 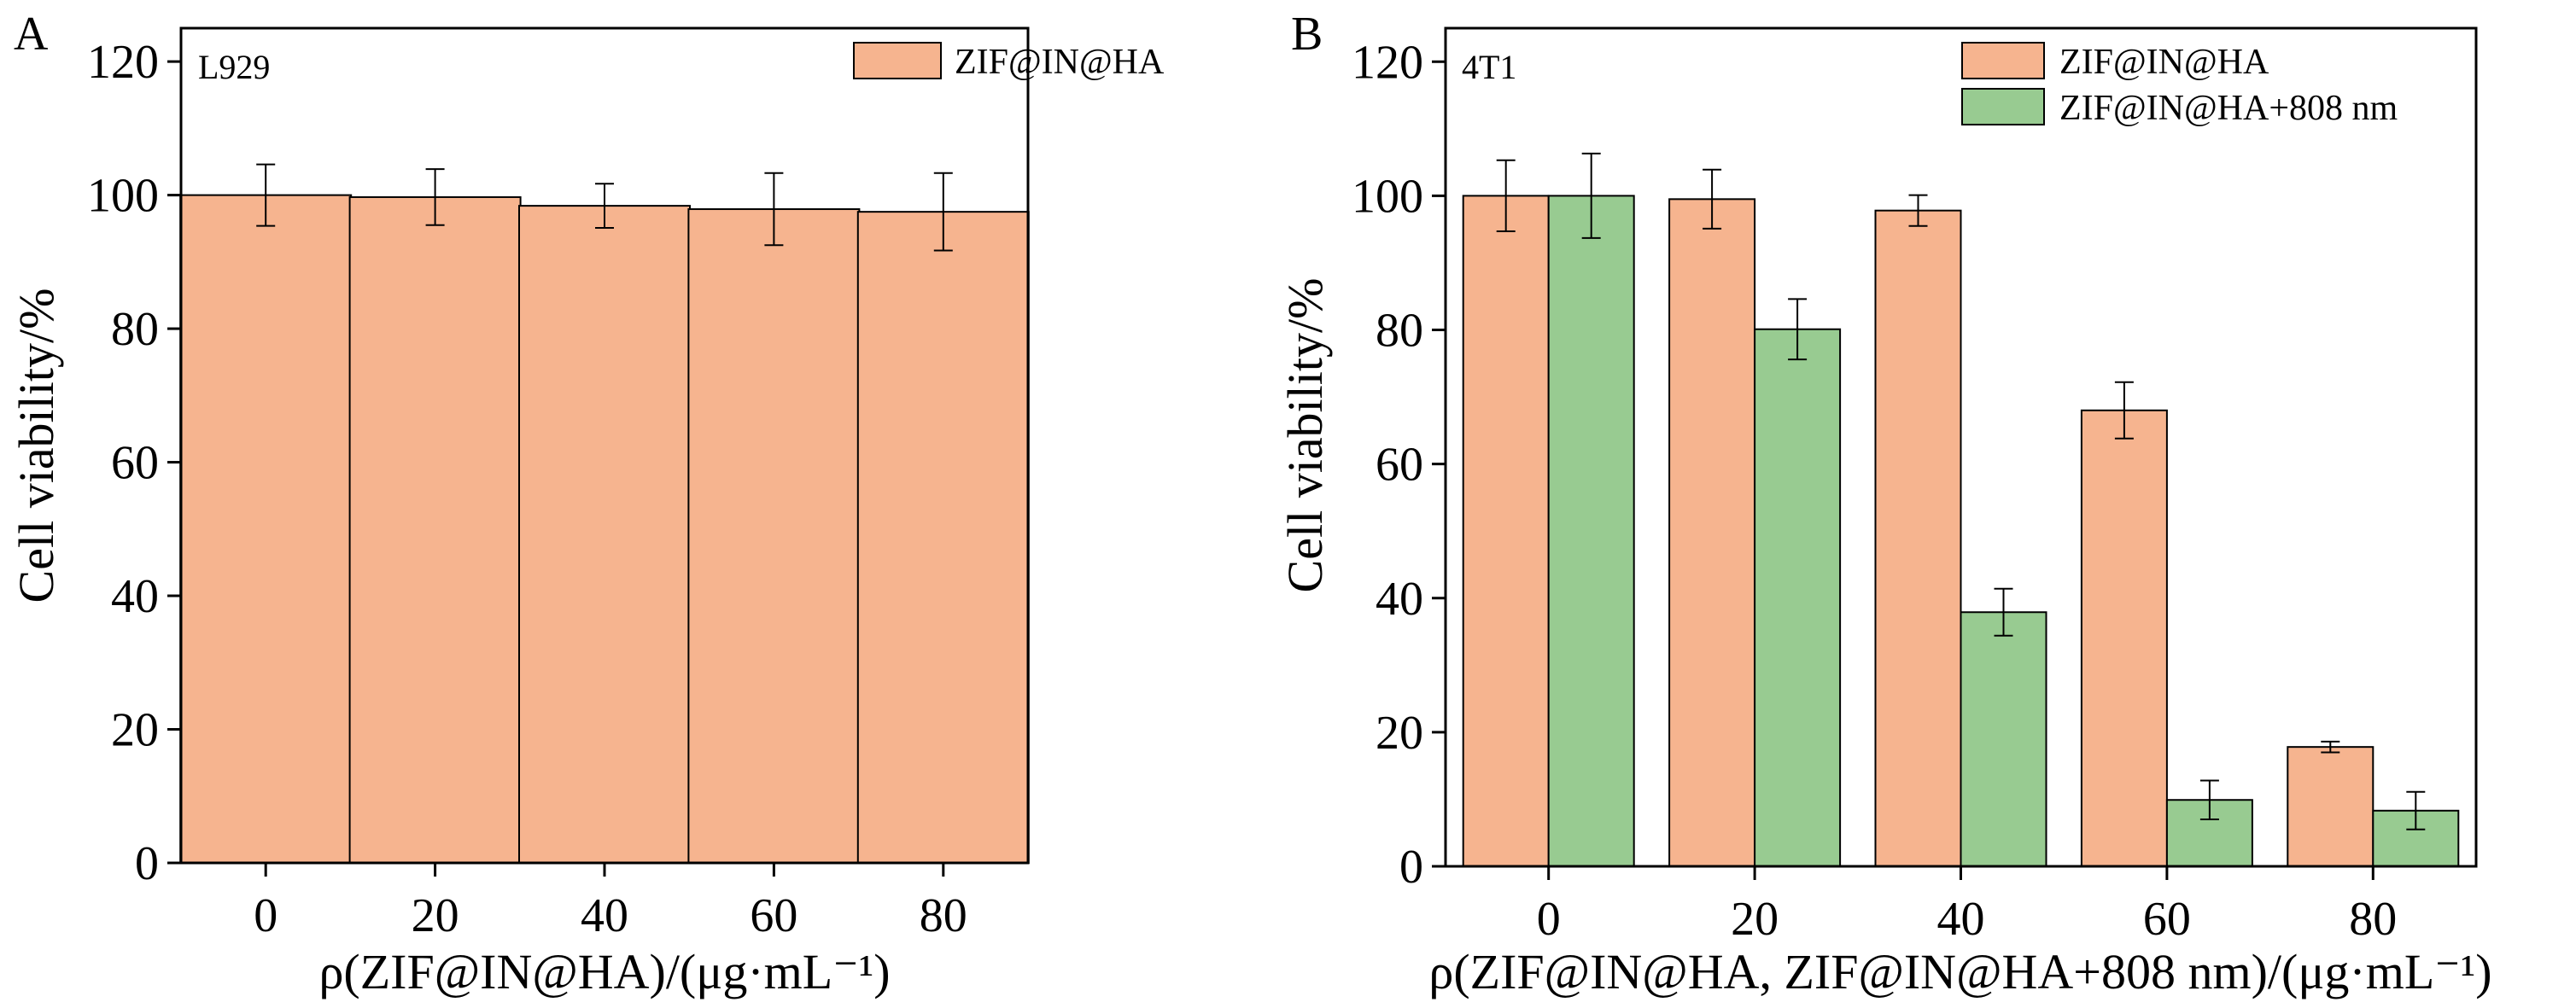 What do you see at coordinates (897, 61) in the screenshot?
I see `panel-a-legend-swatch` at bounding box center [897, 61].